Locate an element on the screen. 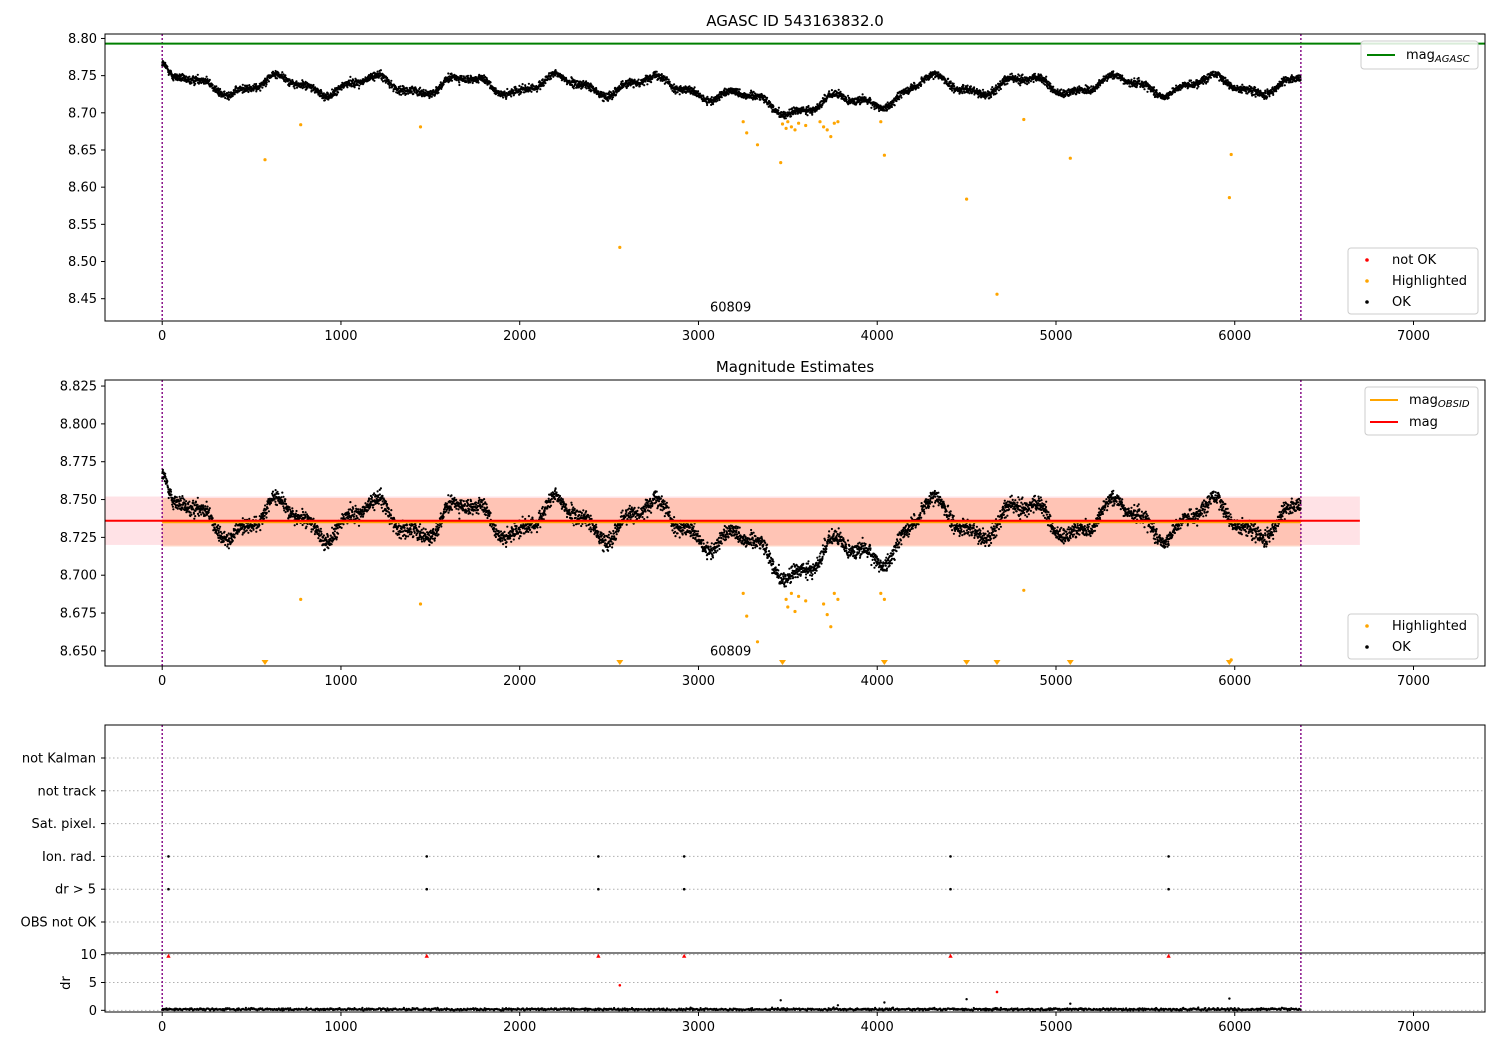 The image size is (1500, 1050). panel1-x-axis: 0 1000 2000 3000 4000 5000 6000 7000 is located at coordinates (794, 332).